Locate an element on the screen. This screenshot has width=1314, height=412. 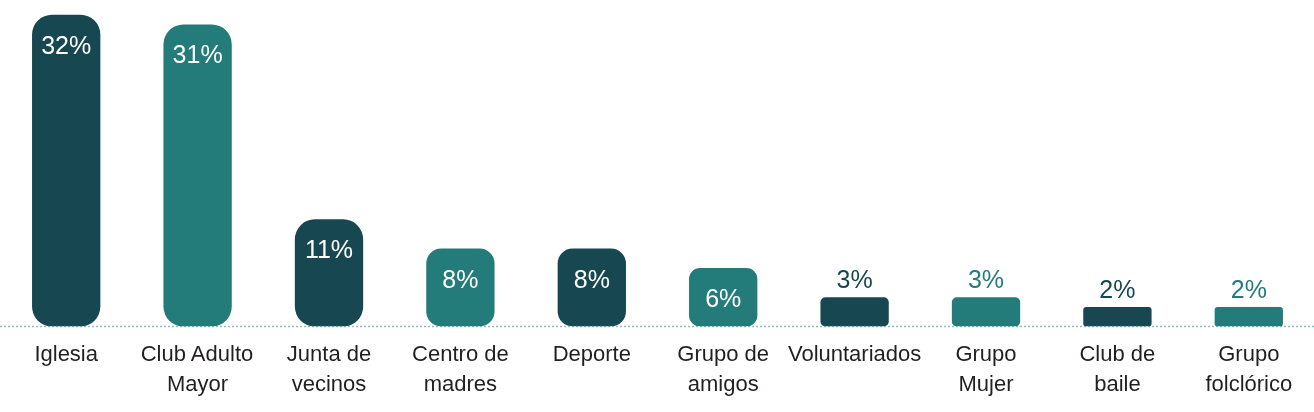
x-tick-label: Voluntariados is located at coordinates (854, 353).